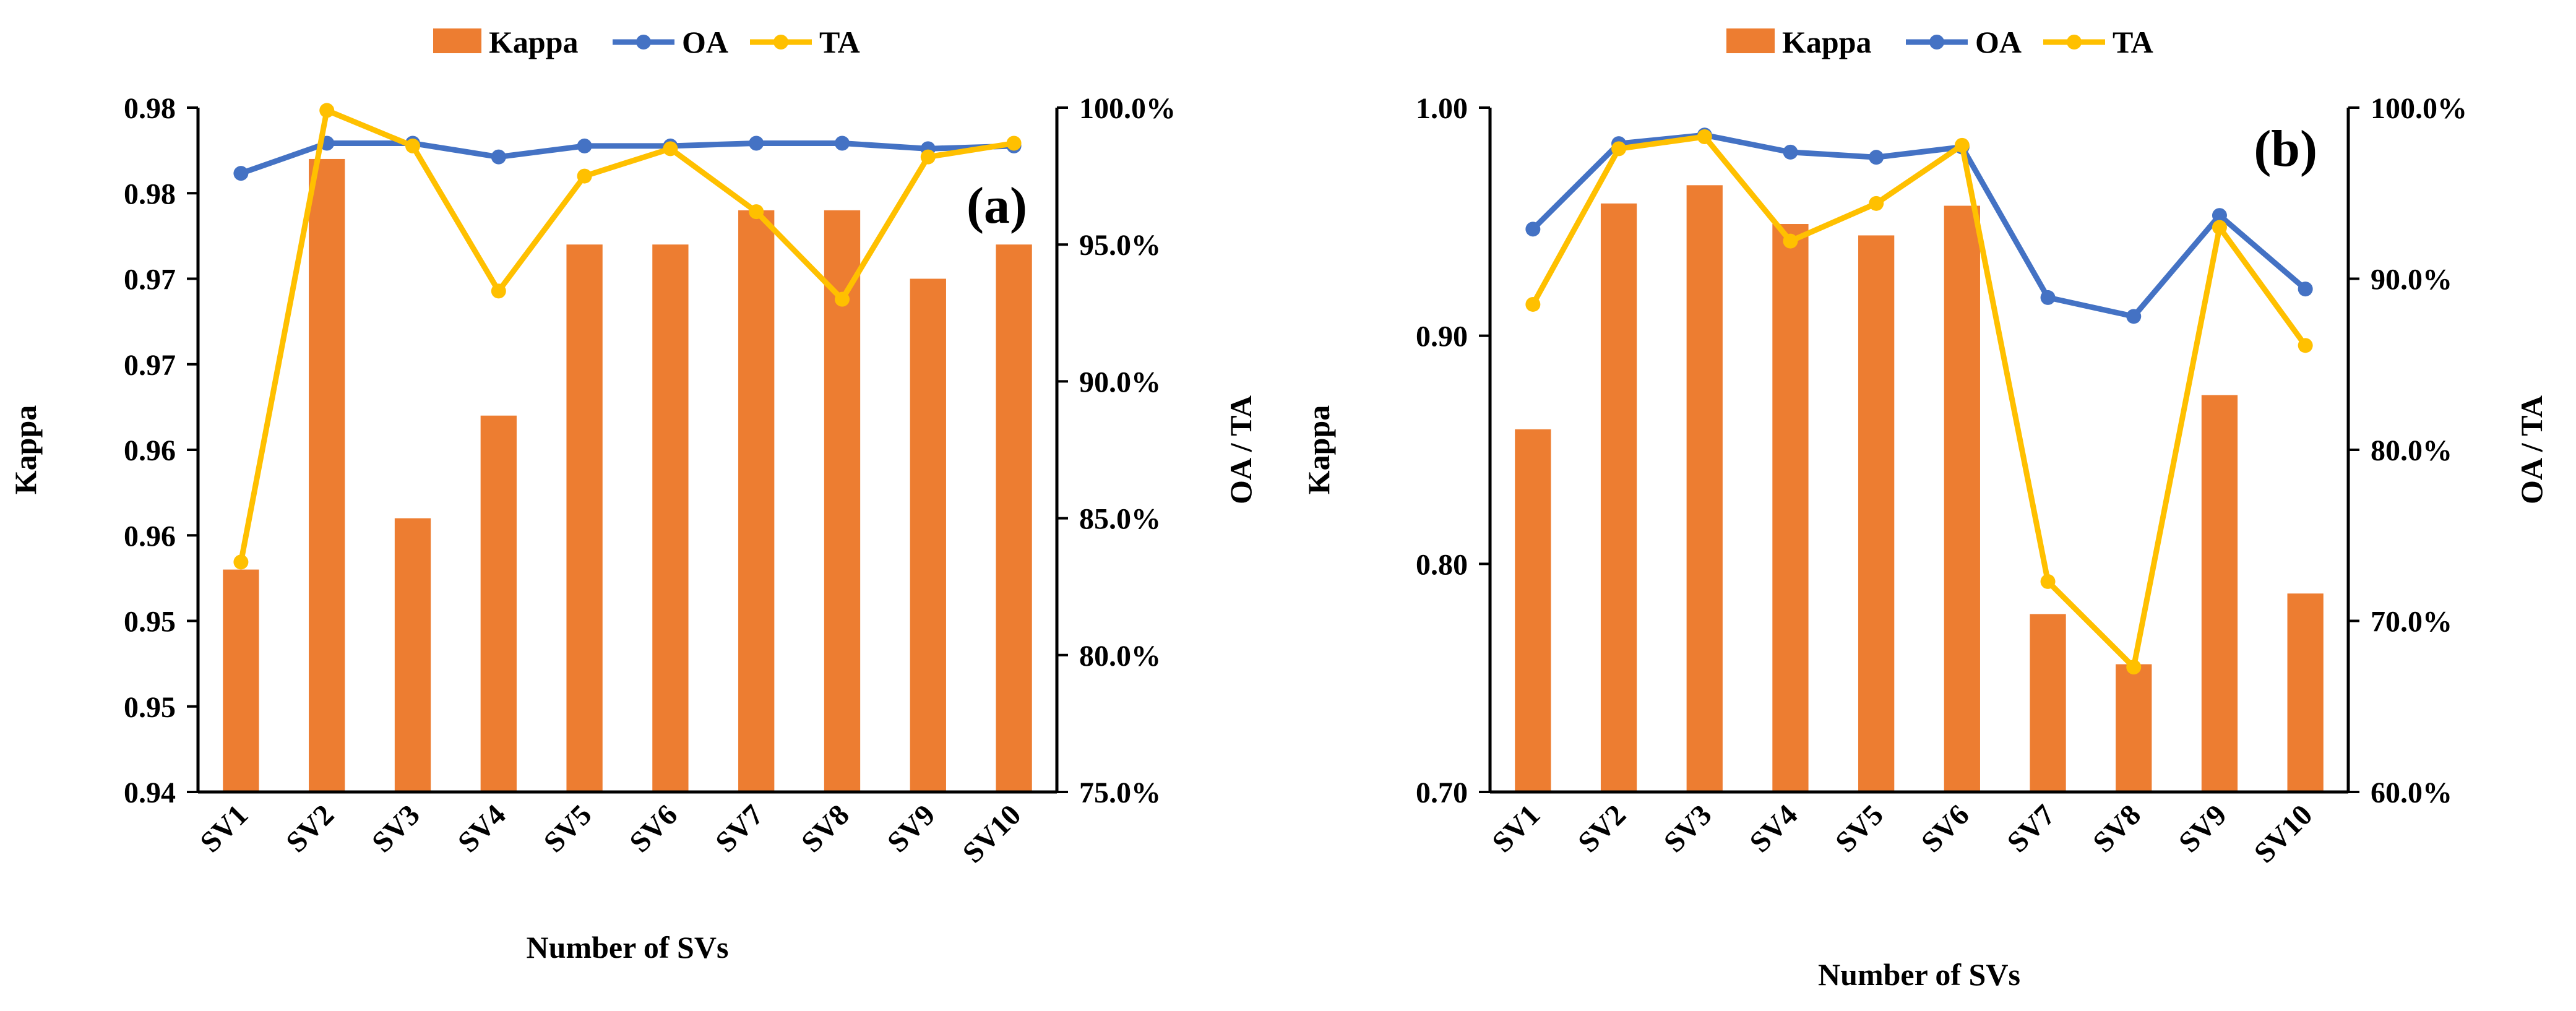 The height and width of the screenshot is (1011, 2576). What do you see at coordinates (997, 206) in the screenshot?
I see `panel-label: (a)` at bounding box center [997, 206].